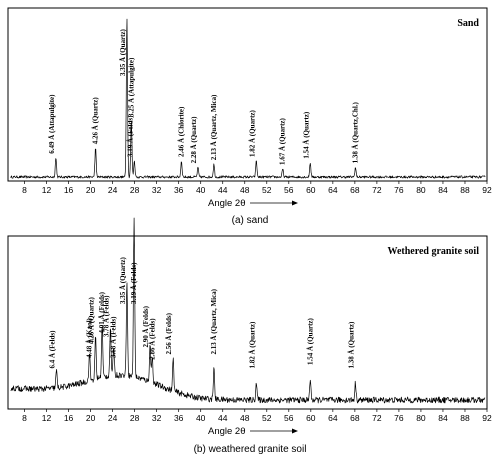 Image resolution: width=500 pixels, height=461 pixels. Describe the element at coordinates (102, 312) in the screenshot. I see `peak-label: 4.01 Å (Felds)` at that location.